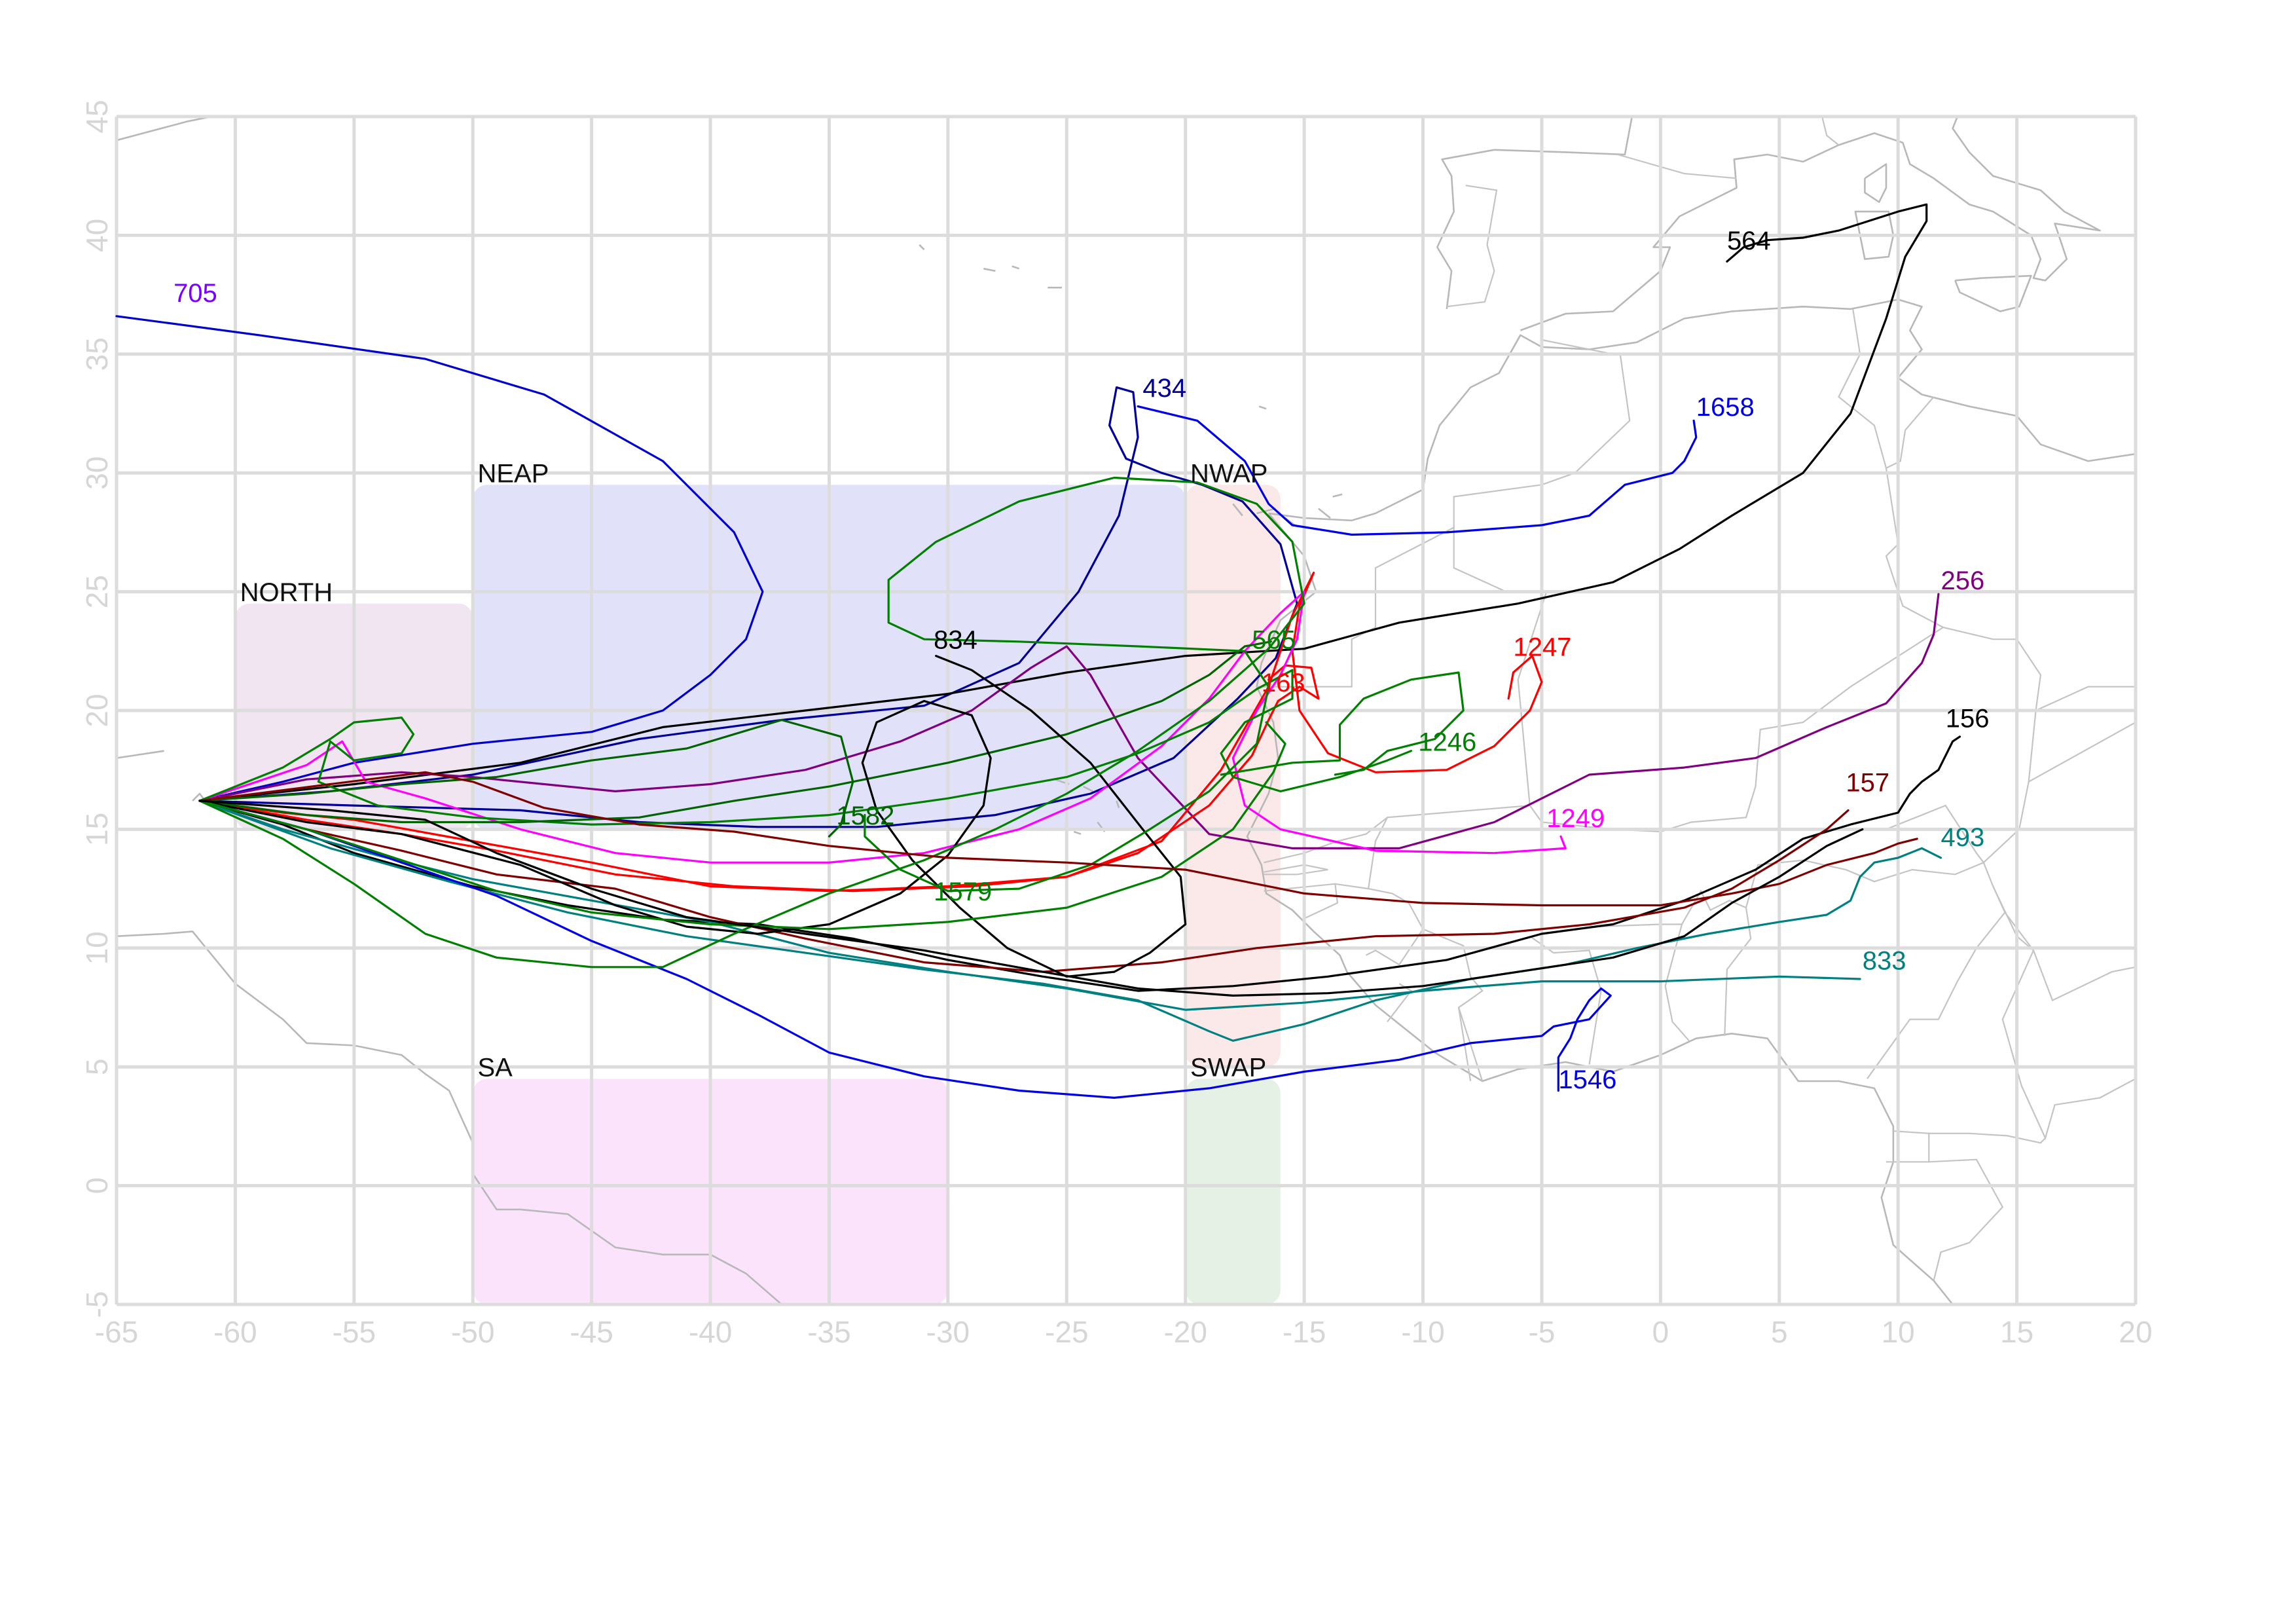 Image resolution: width=2296 pixels, height=1624 pixels. Describe the element at coordinates (97, 829) in the screenshot. I see `y-tick-label: 15` at that location.